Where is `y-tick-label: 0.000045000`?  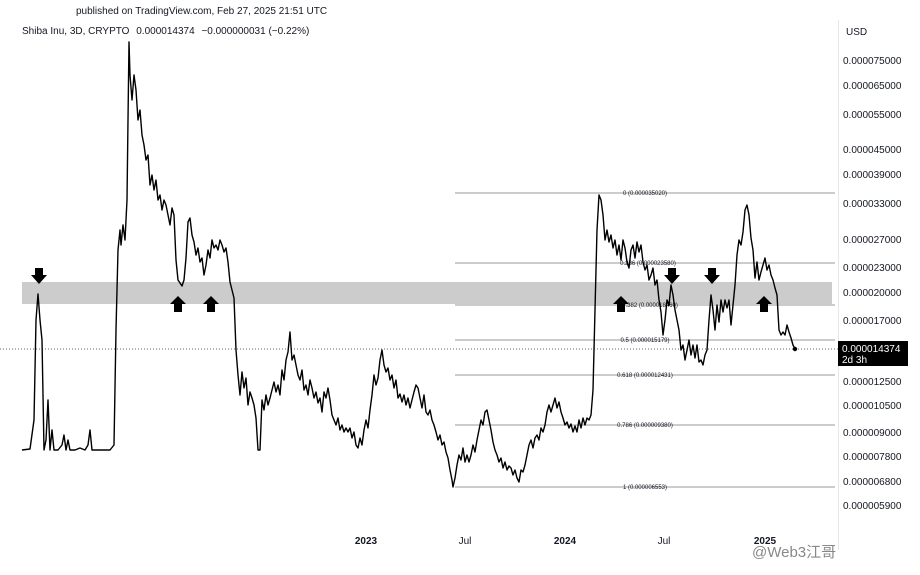
y-tick-label: 0.000045000 is located at coordinates (872, 150).